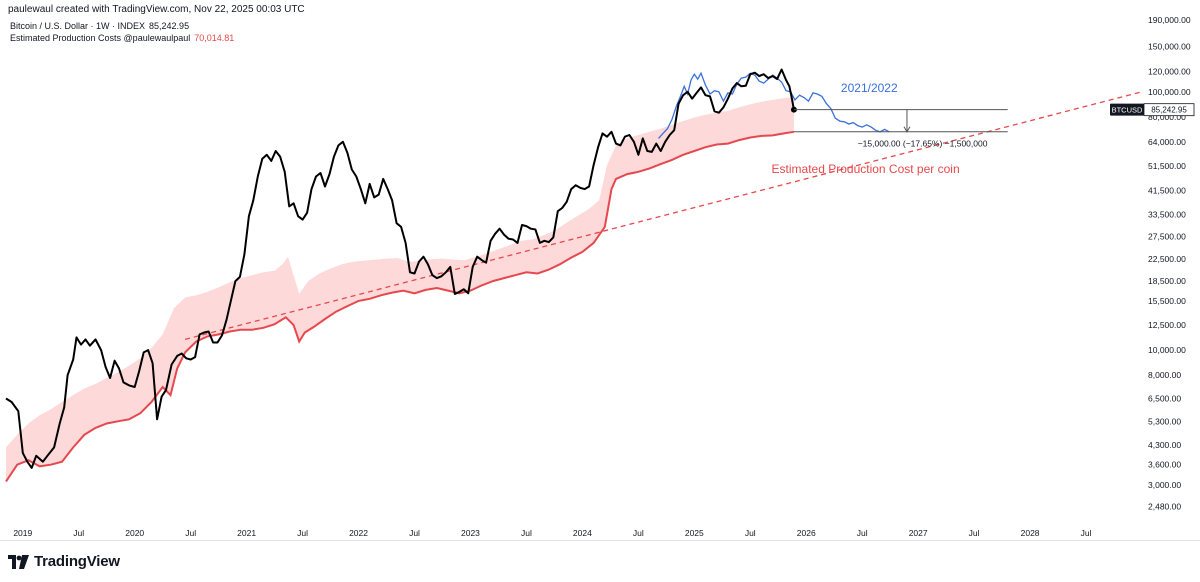 This screenshot has width=1200, height=582. What do you see at coordinates (1167, 237) in the screenshot?
I see `y-tick-label: 27,500.00` at bounding box center [1167, 237].